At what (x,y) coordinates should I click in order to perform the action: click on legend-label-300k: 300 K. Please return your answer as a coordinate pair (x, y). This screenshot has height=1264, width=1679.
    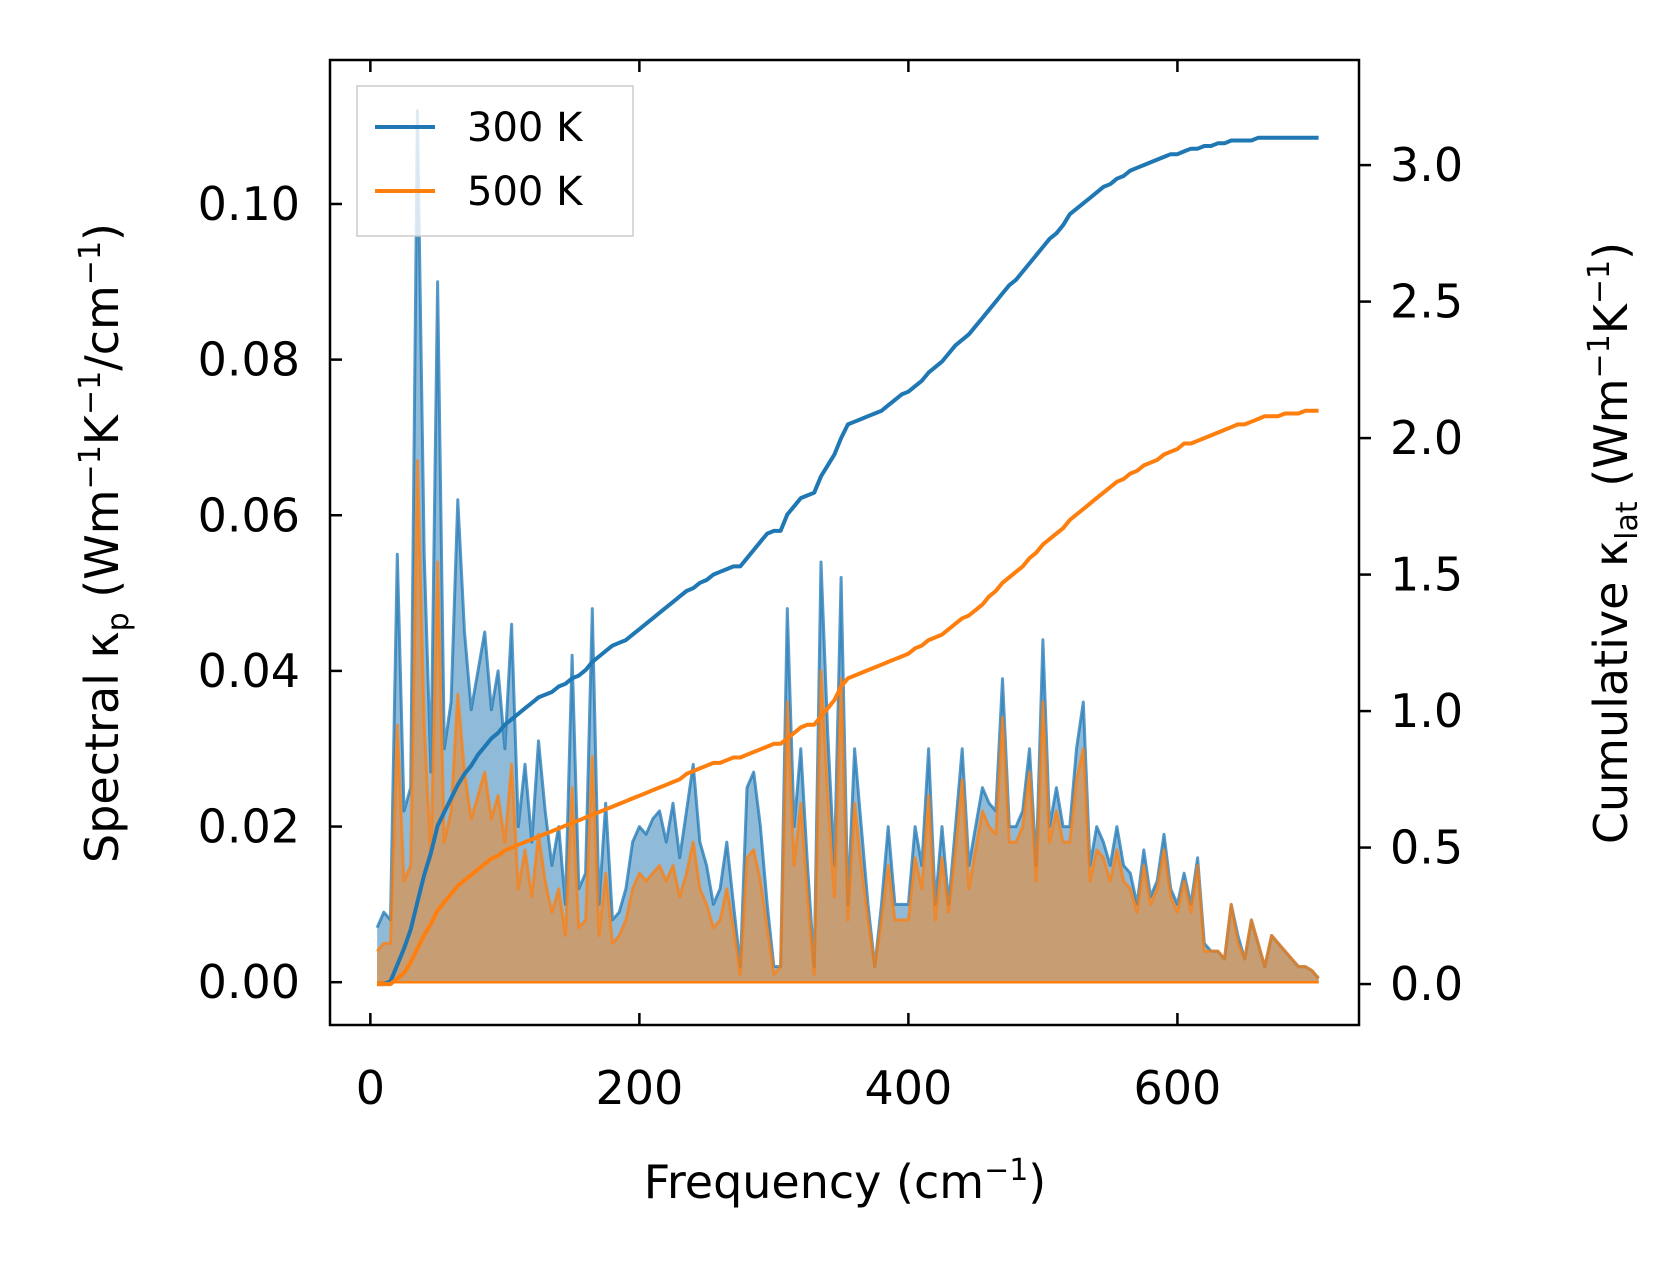
    Looking at the image, I should click on (525, 128).